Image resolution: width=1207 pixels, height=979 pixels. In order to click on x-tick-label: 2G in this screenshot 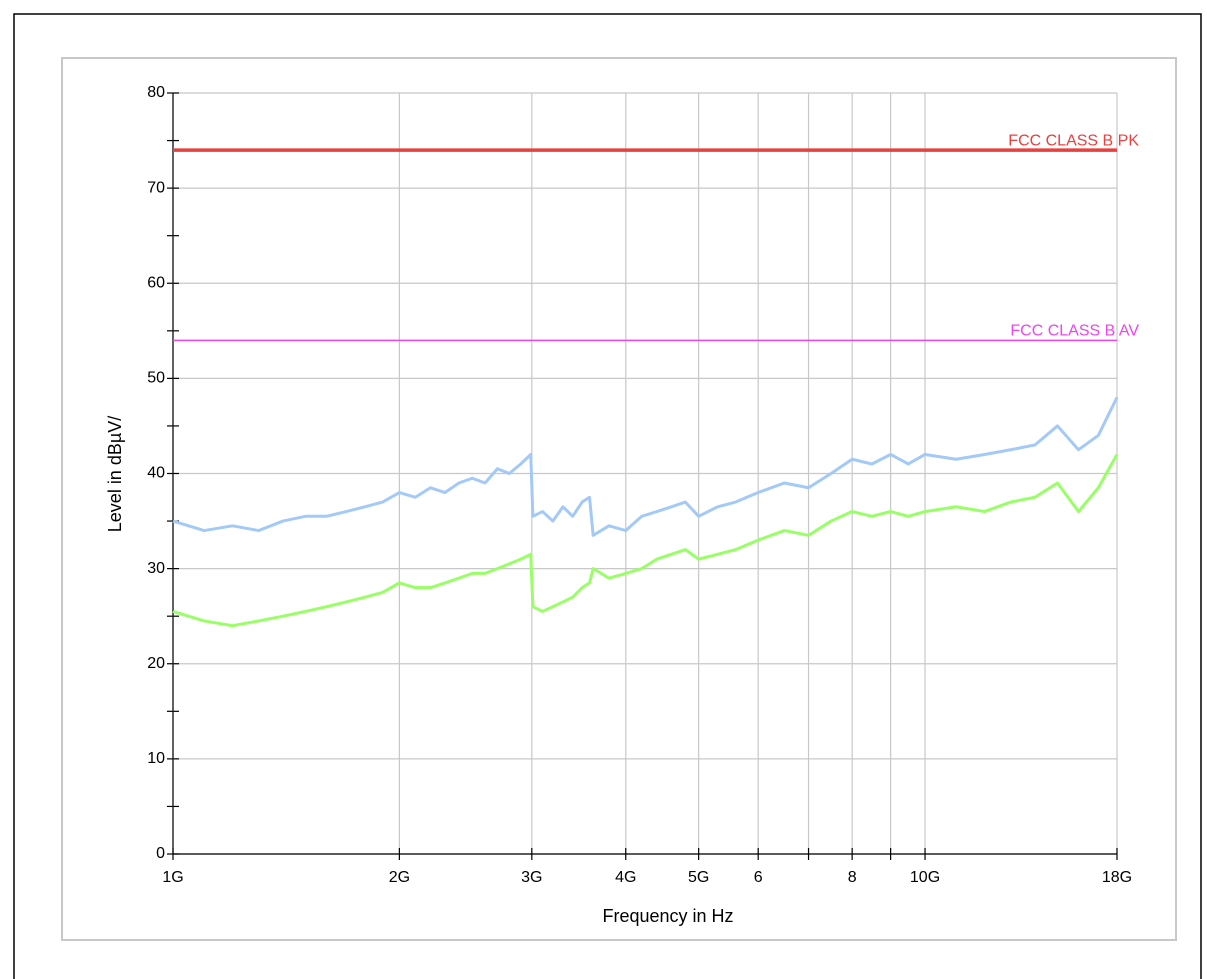, I will do `click(399, 877)`.